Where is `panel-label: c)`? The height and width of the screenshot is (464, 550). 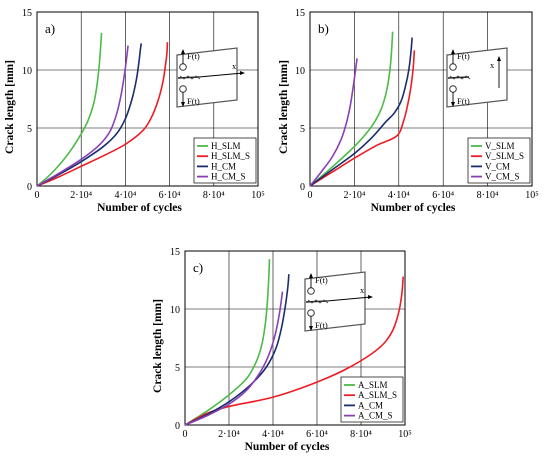
panel-label: c) is located at coordinates (198, 267).